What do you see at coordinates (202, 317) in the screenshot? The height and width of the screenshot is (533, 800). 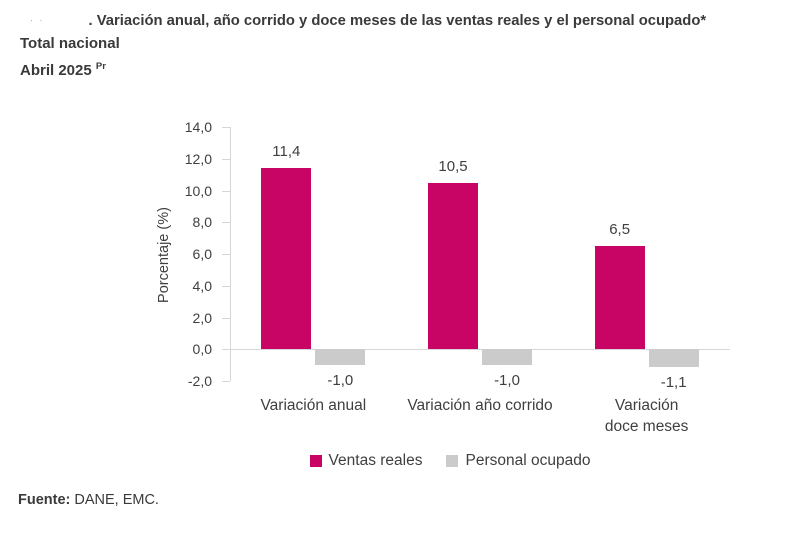 I see `y-tick-label: 2,0` at bounding box center [202, 317].